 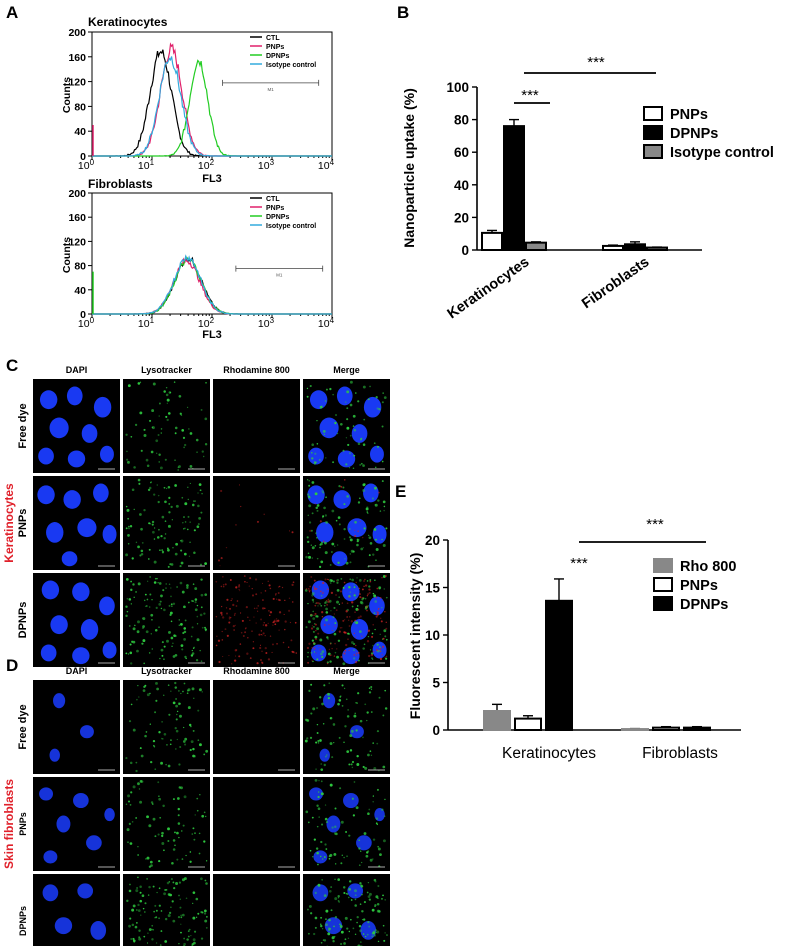 I want to click on significance-stars: ***, so click(x=596, y=62).